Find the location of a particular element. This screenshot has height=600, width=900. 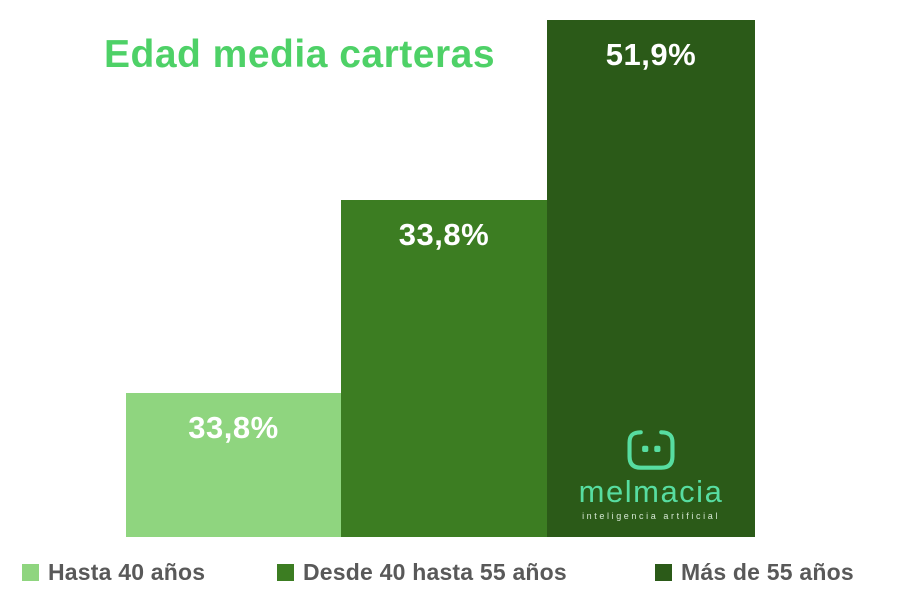

logo-tagline: inteligencia artificial is located at coordinates (651, 516).